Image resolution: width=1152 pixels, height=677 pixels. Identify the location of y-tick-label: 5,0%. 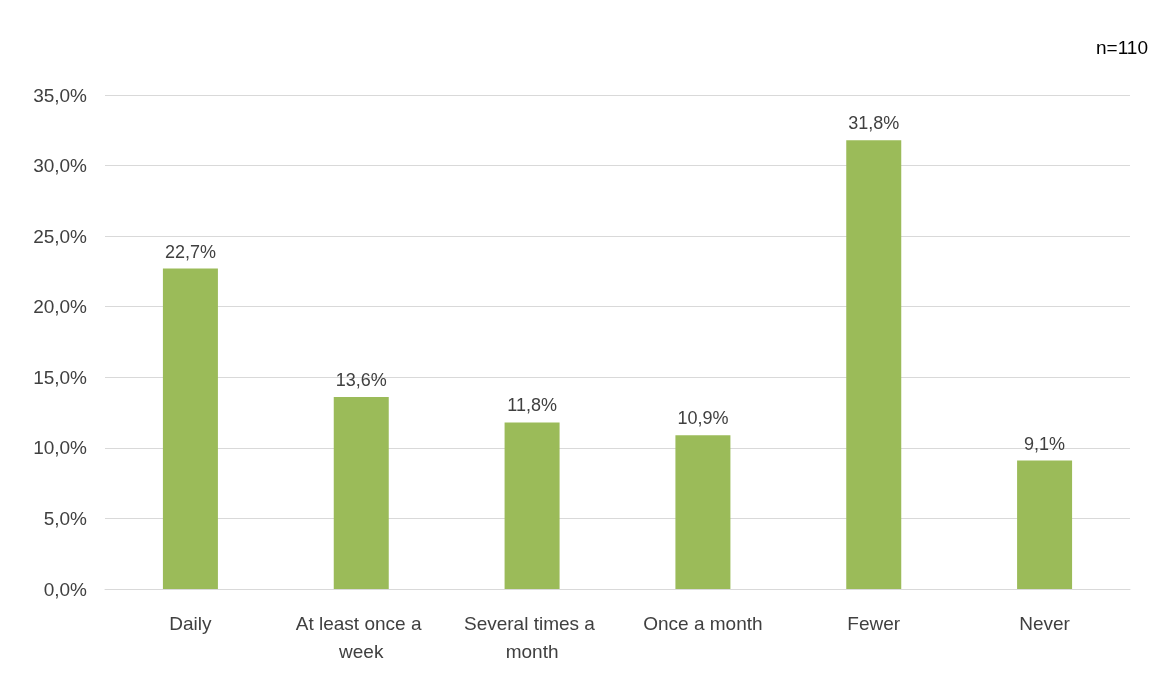
(65, 518).